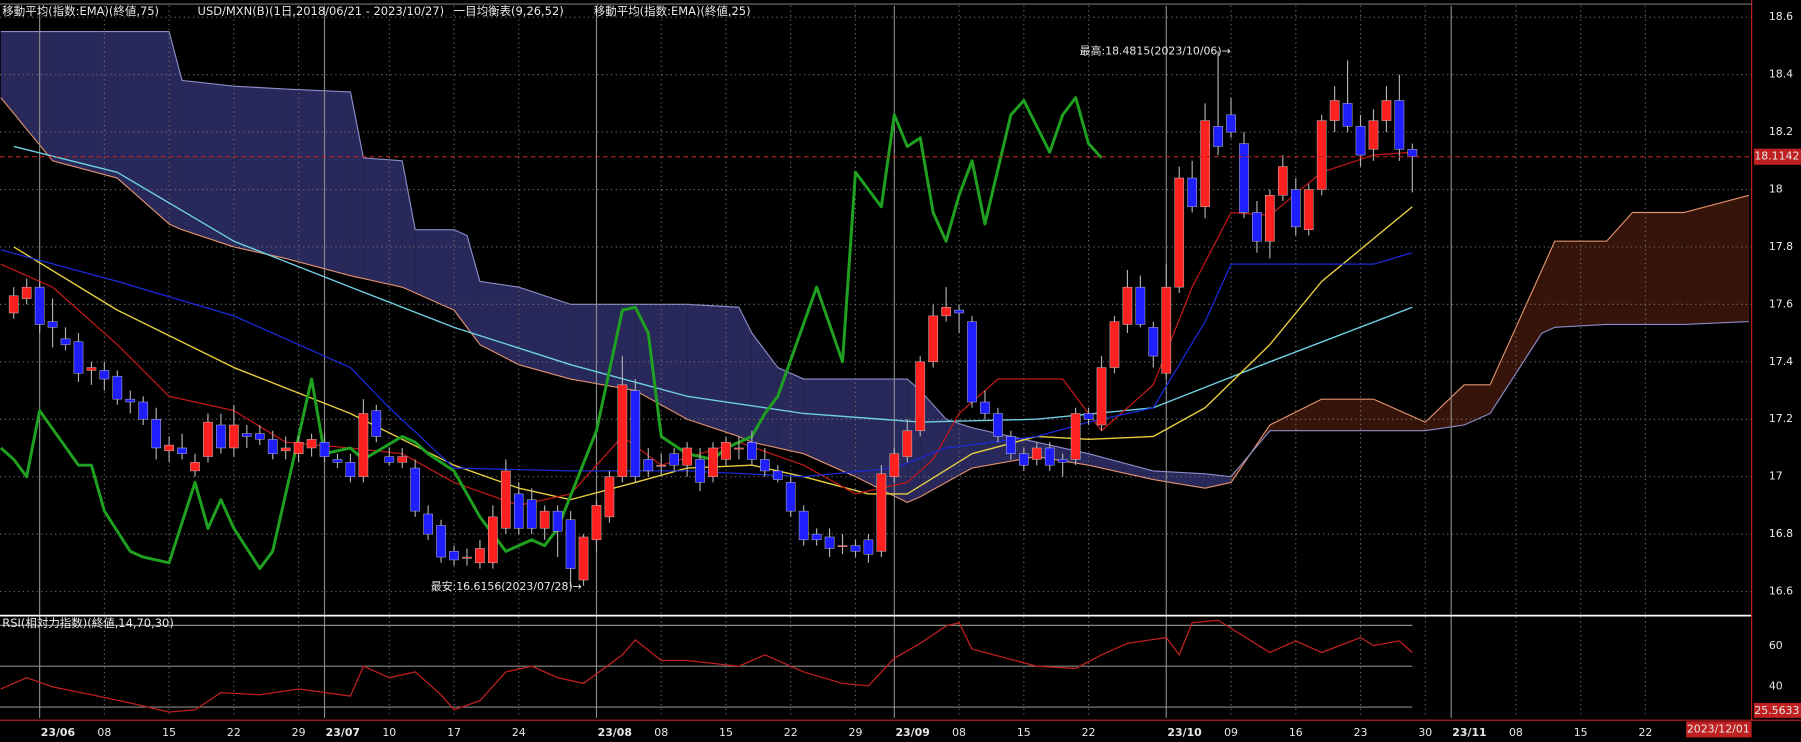  What do you see at coordinates (509, 11) in the screenshot?
I see `header-ichimoku: 一目均衡表(9,26,52)` at bounding box center [509, 11].